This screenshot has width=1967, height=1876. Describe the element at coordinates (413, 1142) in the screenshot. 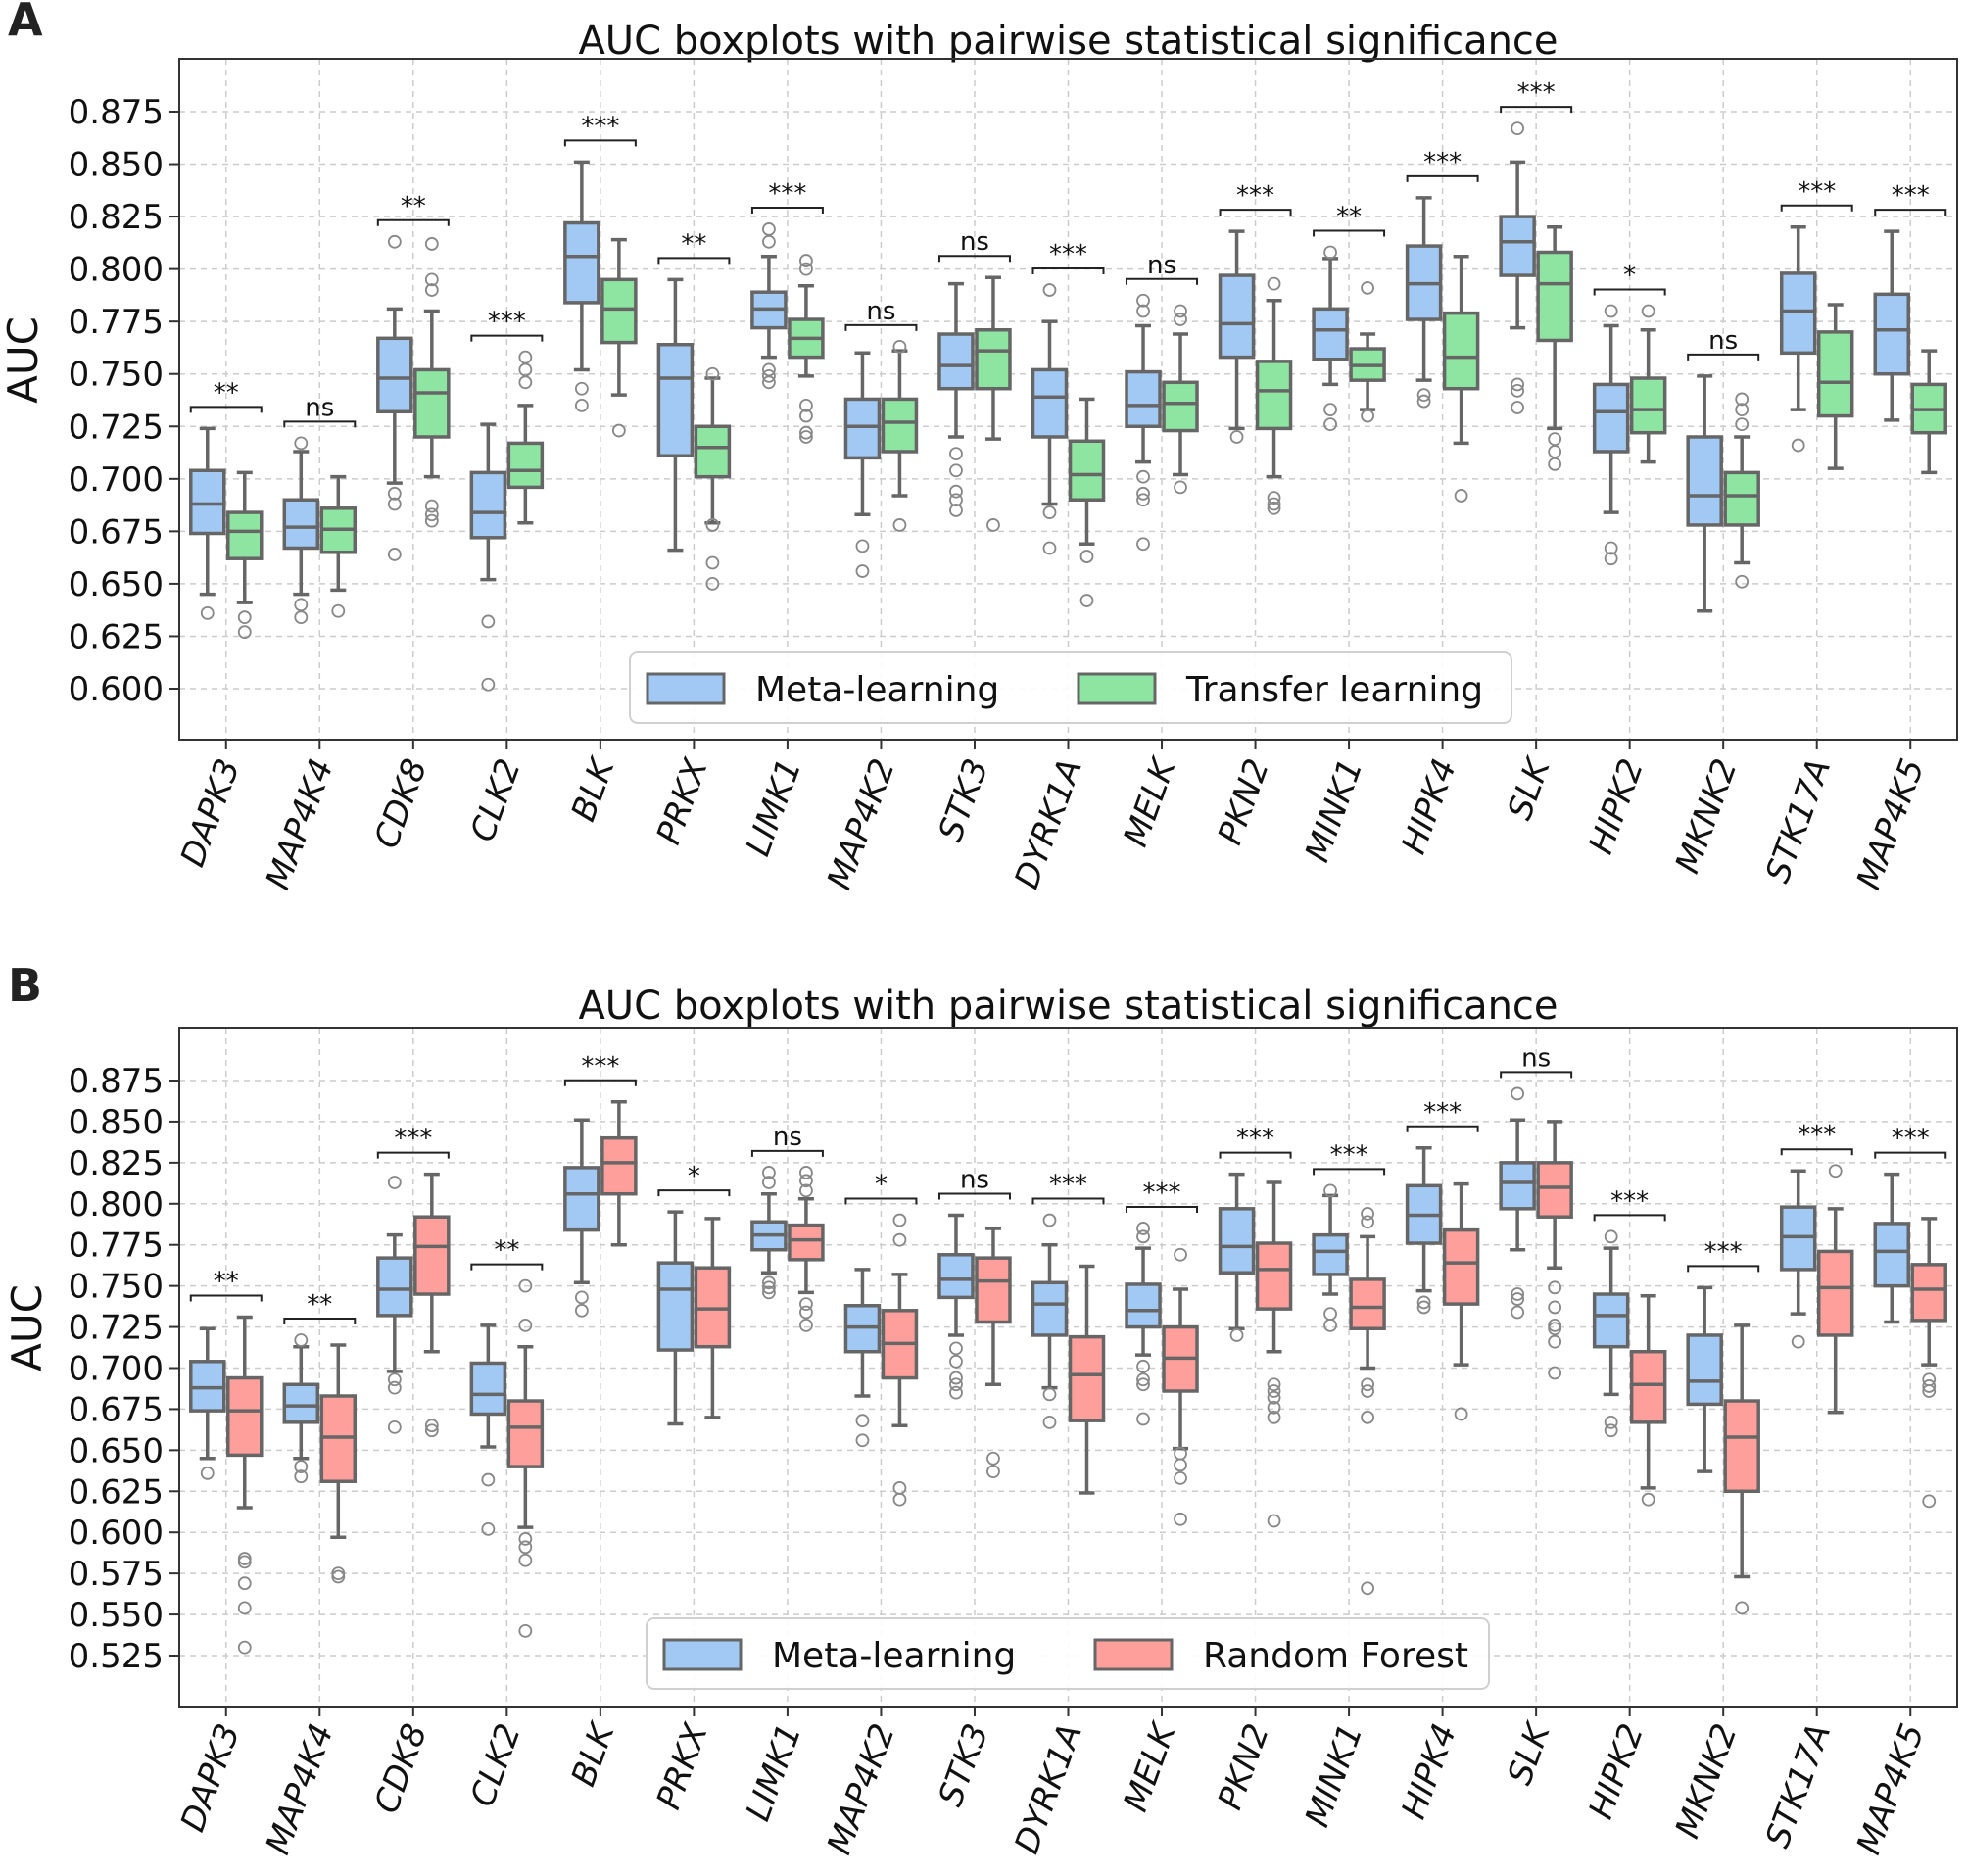

I see `significance-cdk8: ***` at that location.